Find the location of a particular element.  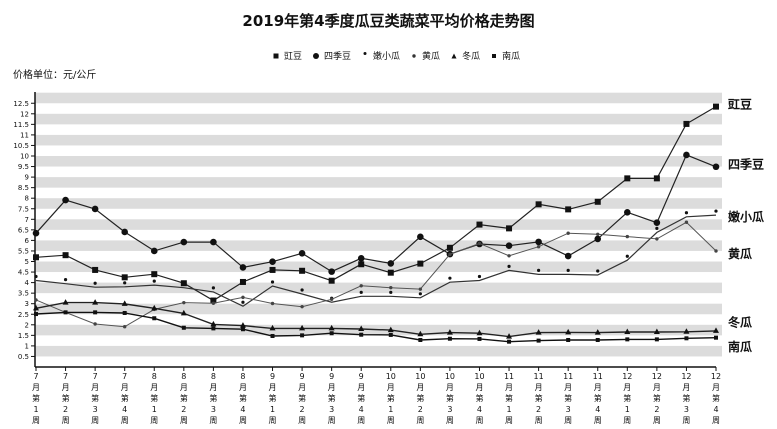

svg-text: 2.5 is located at coordinates (23, 315).